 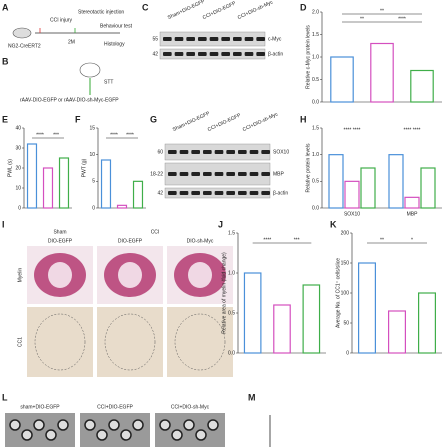 What do you see at coordinates (71, 42) in the screenshot?
I see `label: 2M` at bounding box center [71, 42].